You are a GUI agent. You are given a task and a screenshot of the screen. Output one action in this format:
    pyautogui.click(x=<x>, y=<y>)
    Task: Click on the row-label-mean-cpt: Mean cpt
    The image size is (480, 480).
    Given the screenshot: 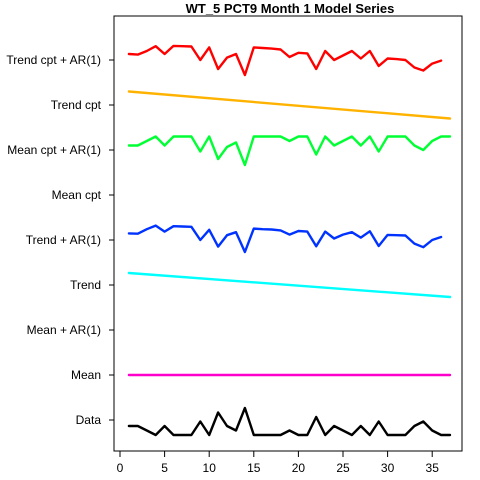 What is the action you would take?
    pyautogui.click(x=77, y=195)
    